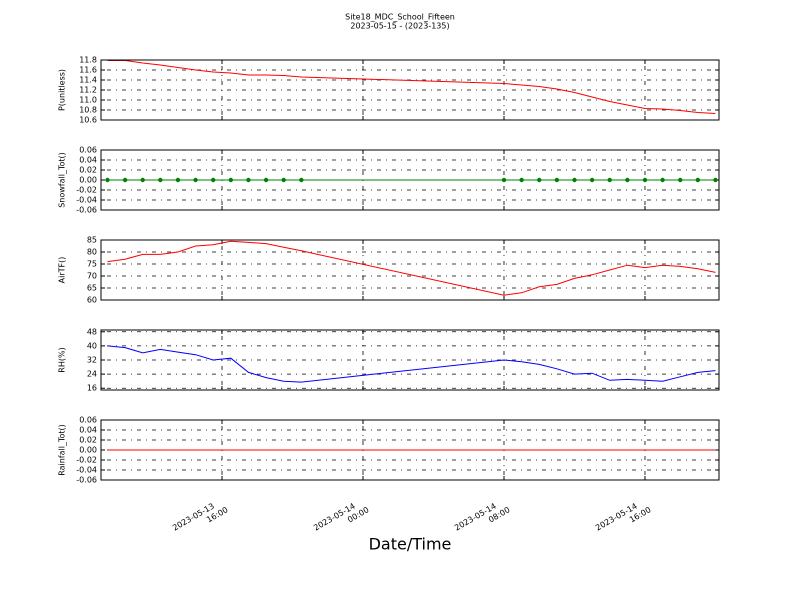 This screenshot has width=800, height=600. I want to click on y-tick-label: 11.0, so click(88, 100).